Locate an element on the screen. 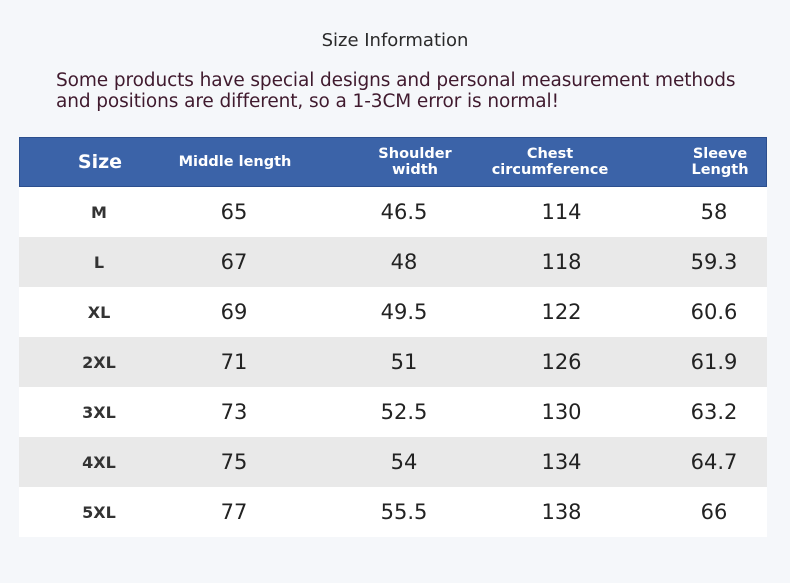 The width and height of the screenshot is (790, 583). size-cell: L is located at coordinates (99, 262).